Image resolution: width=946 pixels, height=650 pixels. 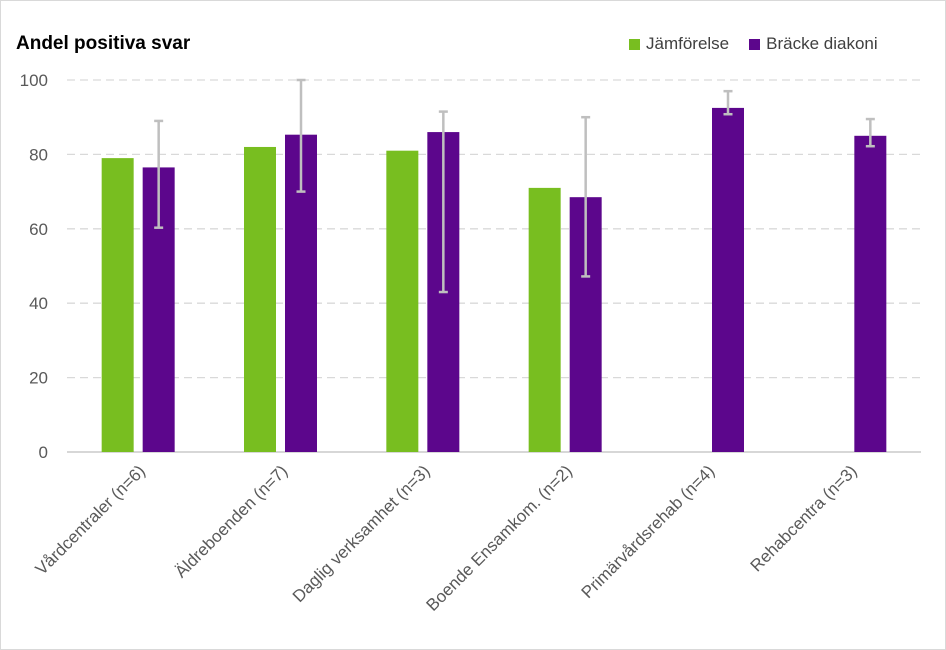 I want to click on legend-swatch-jamforelse, so click(x=634, y=44).